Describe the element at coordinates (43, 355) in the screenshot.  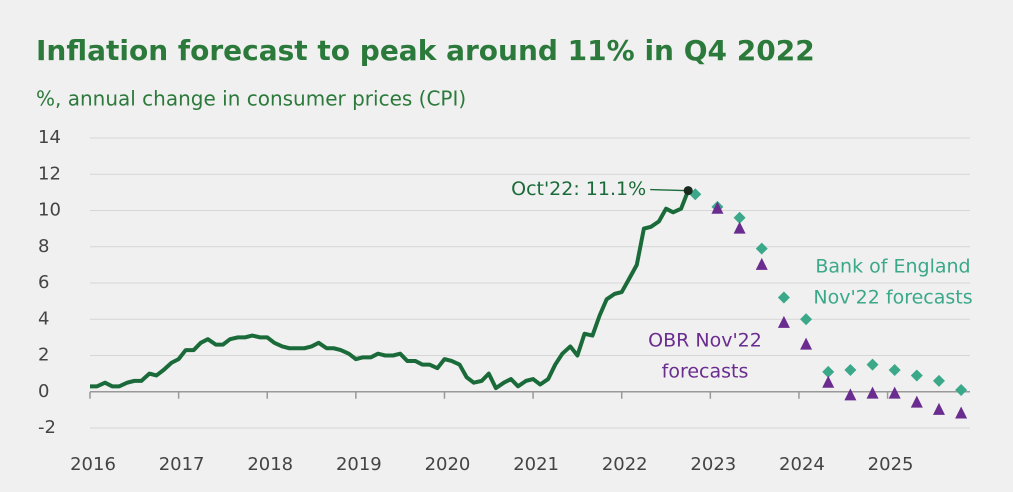
I see `y-tick-label: 2` at that location.